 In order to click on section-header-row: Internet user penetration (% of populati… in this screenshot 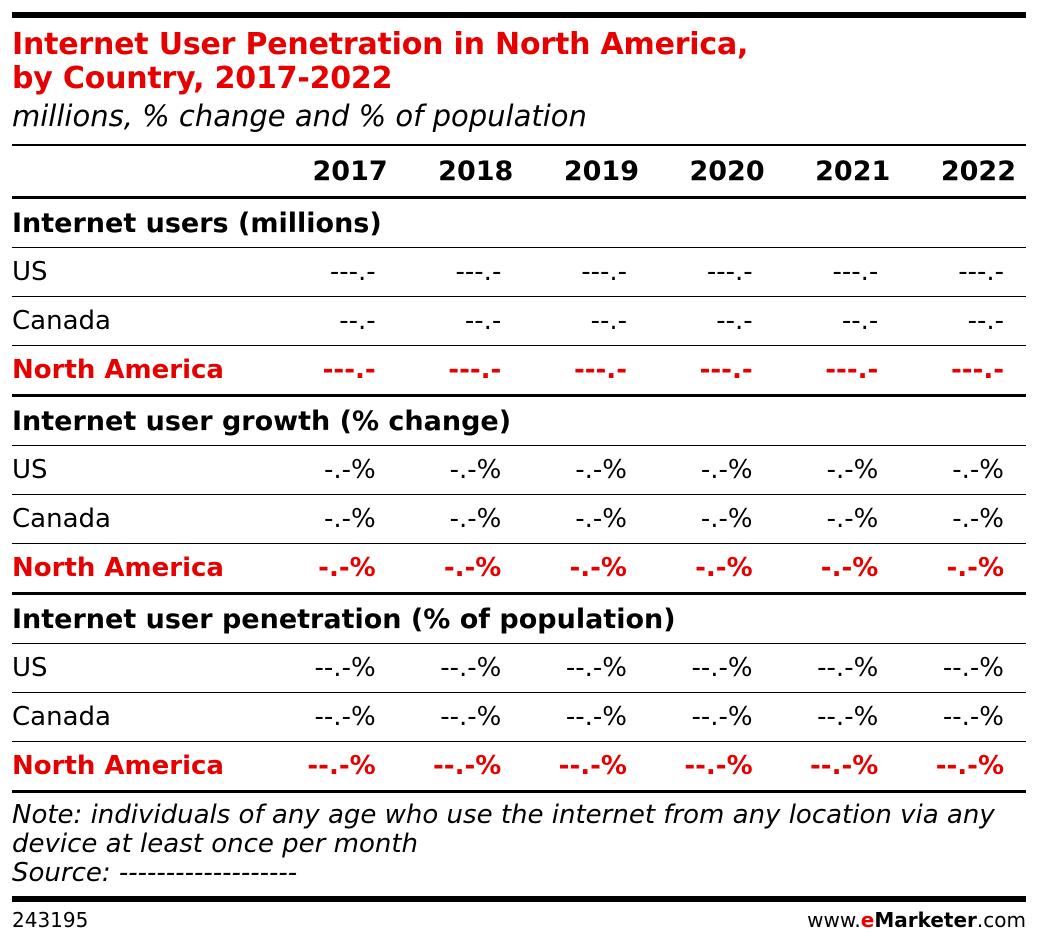, I will do `click(519, 618)`.